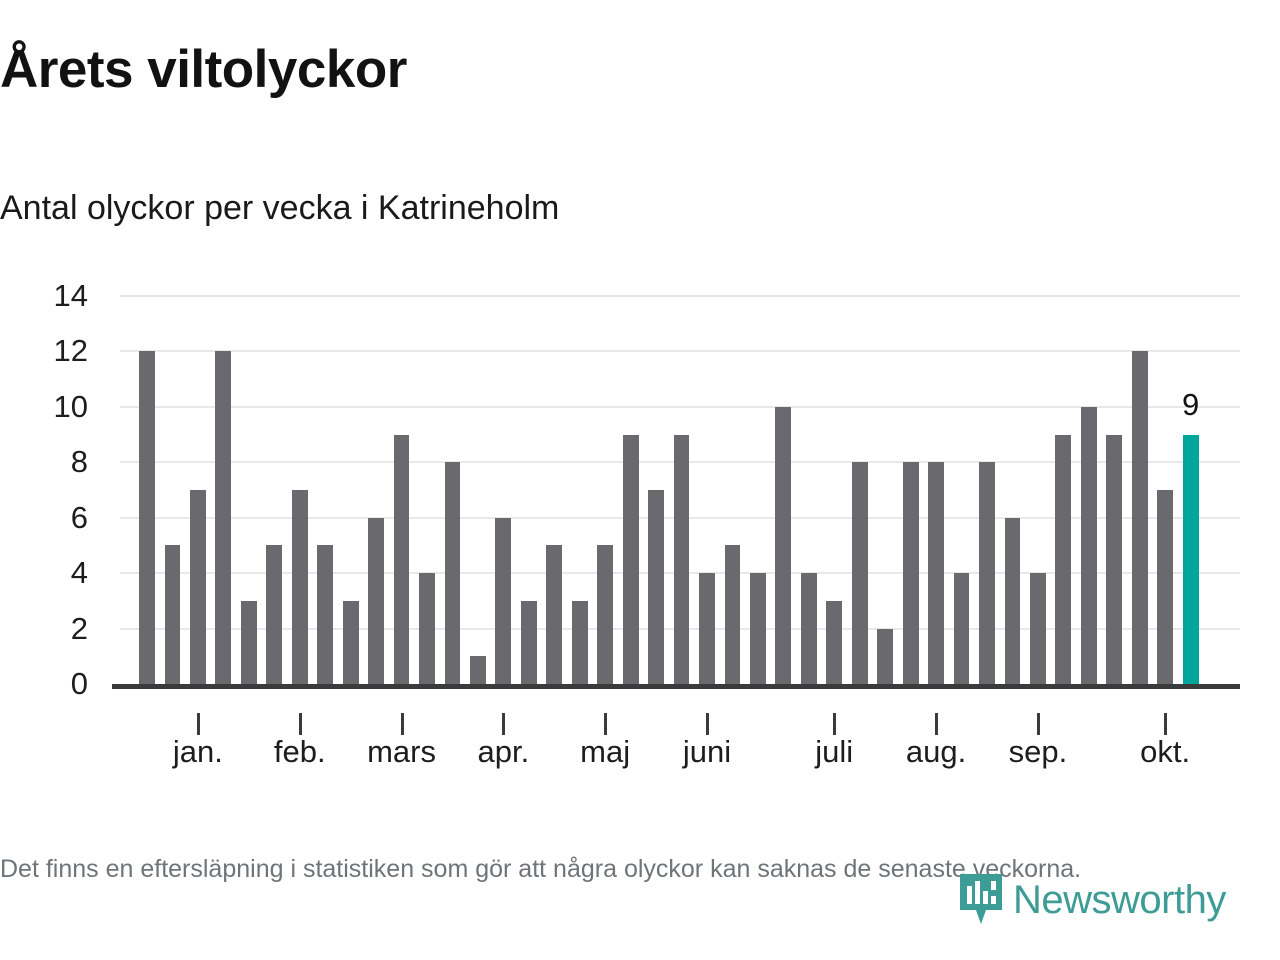  Describe the element at coordinates (70, 406) in the screenshot. I see `y-tick-label: 10` at that location.